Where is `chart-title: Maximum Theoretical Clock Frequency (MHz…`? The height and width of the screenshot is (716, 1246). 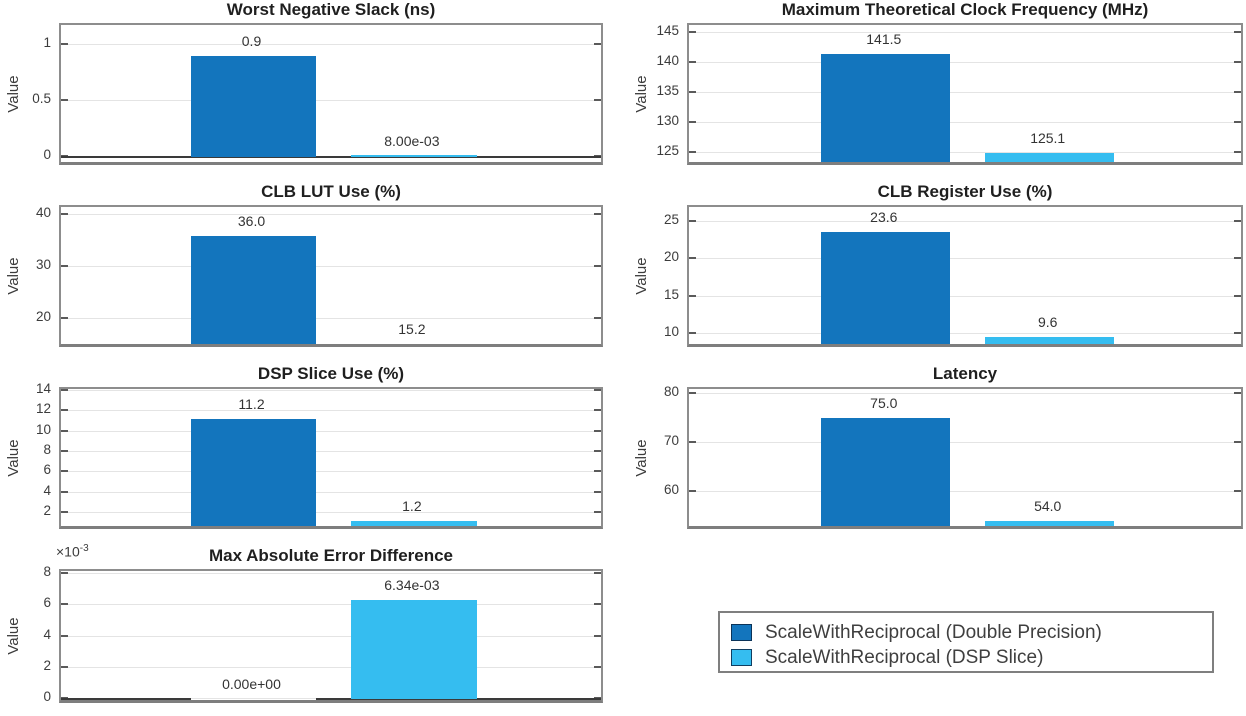
chart-title: Maximum Theoretical Clock Frequency (MHz… is located at coordinates (965, 9).